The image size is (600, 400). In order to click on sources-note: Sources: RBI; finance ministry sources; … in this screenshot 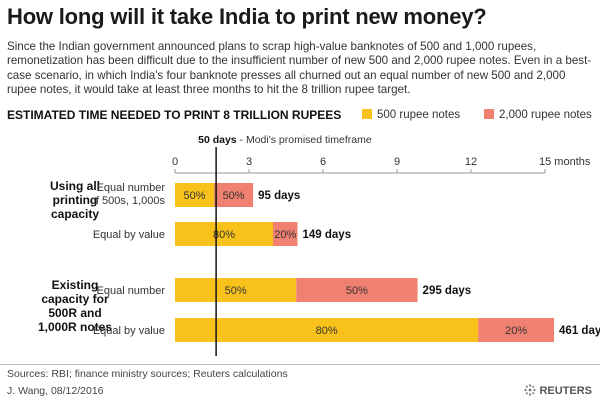, I will do `click(147, 374)`.